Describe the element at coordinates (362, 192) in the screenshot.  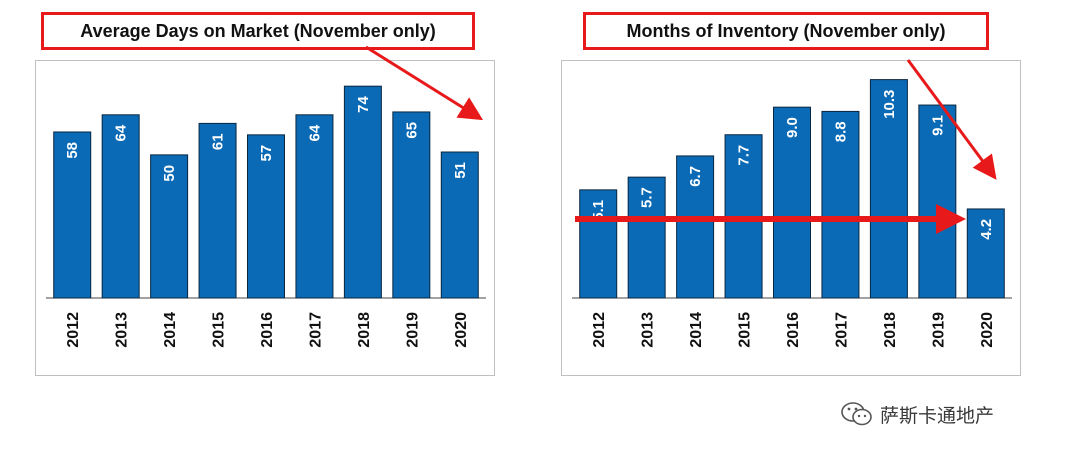
I see `dom-bar-2018` at that location.